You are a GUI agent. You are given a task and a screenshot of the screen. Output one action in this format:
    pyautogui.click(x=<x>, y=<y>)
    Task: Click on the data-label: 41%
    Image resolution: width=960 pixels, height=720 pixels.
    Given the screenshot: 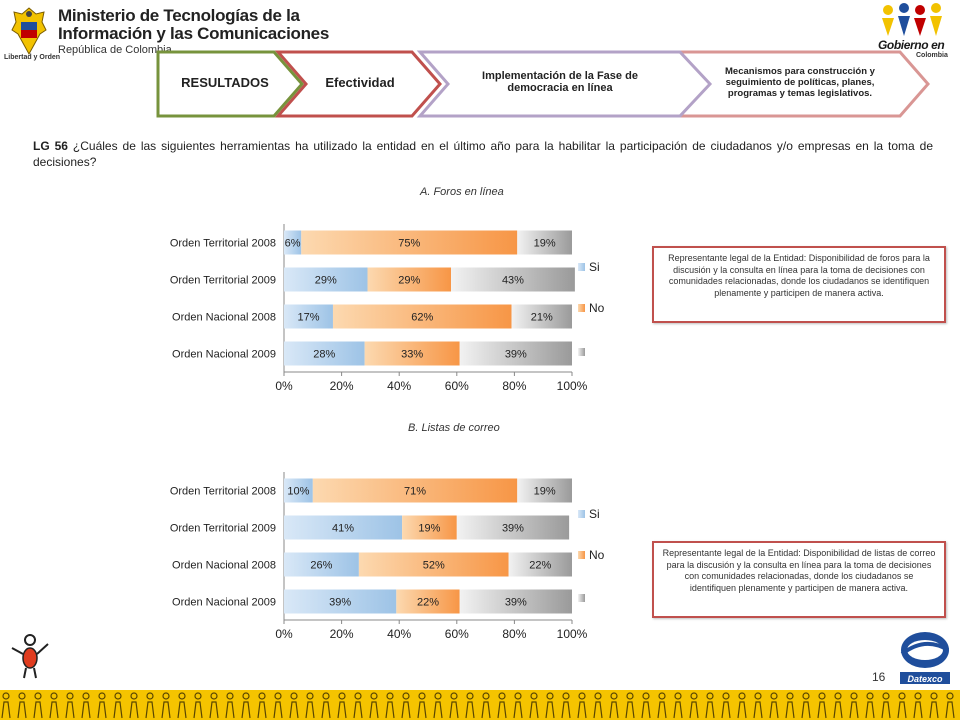 What is the action you would take?
    pyautogui.click(x=343, y=529)
    